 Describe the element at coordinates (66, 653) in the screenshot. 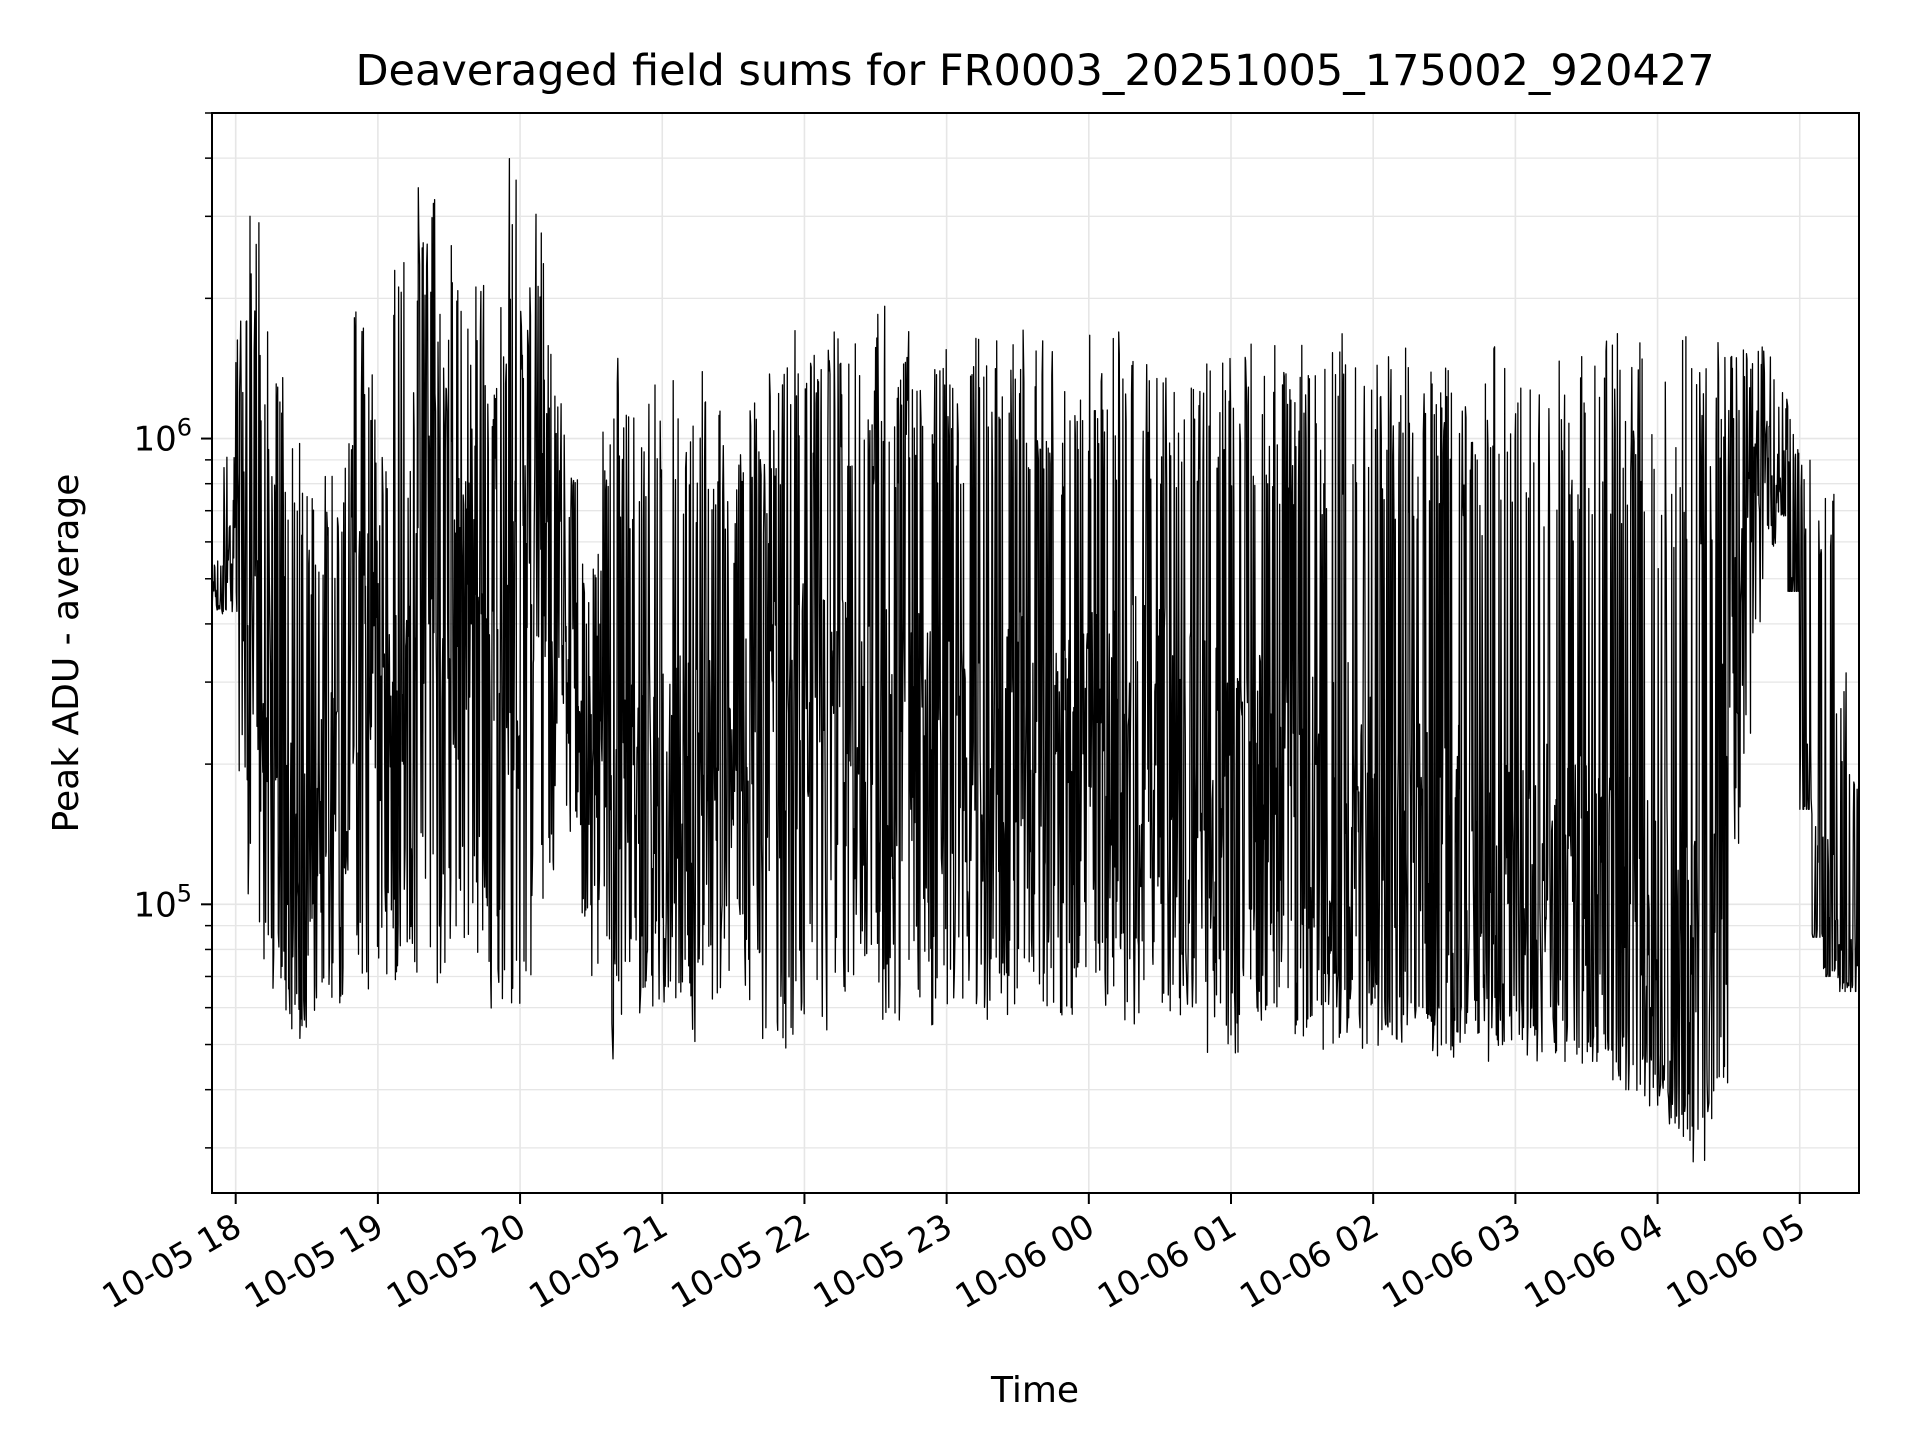

I see `y-axis-label: Peak ADU - average` at that location.